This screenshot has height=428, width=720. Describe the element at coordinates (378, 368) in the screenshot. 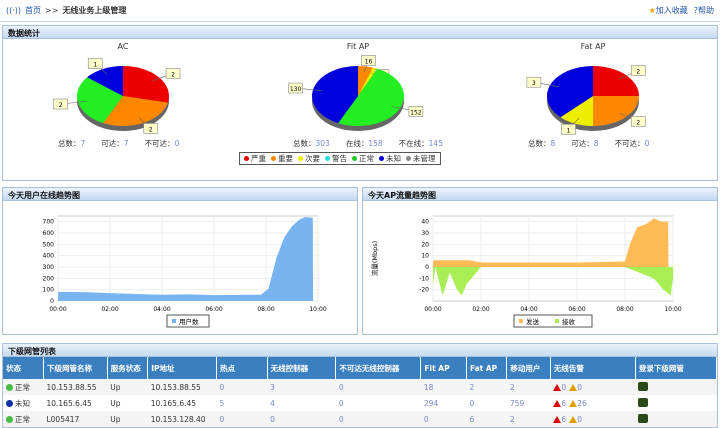

I see `column-header: 不可达无线控制器` at that location.